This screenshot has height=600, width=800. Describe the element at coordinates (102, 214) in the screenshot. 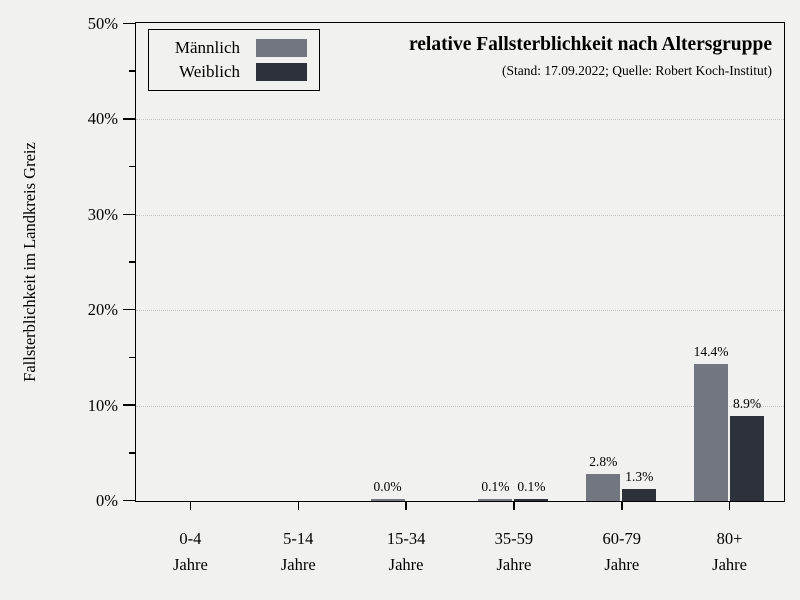

I see `y-tick-label-30: 30%` at that location.